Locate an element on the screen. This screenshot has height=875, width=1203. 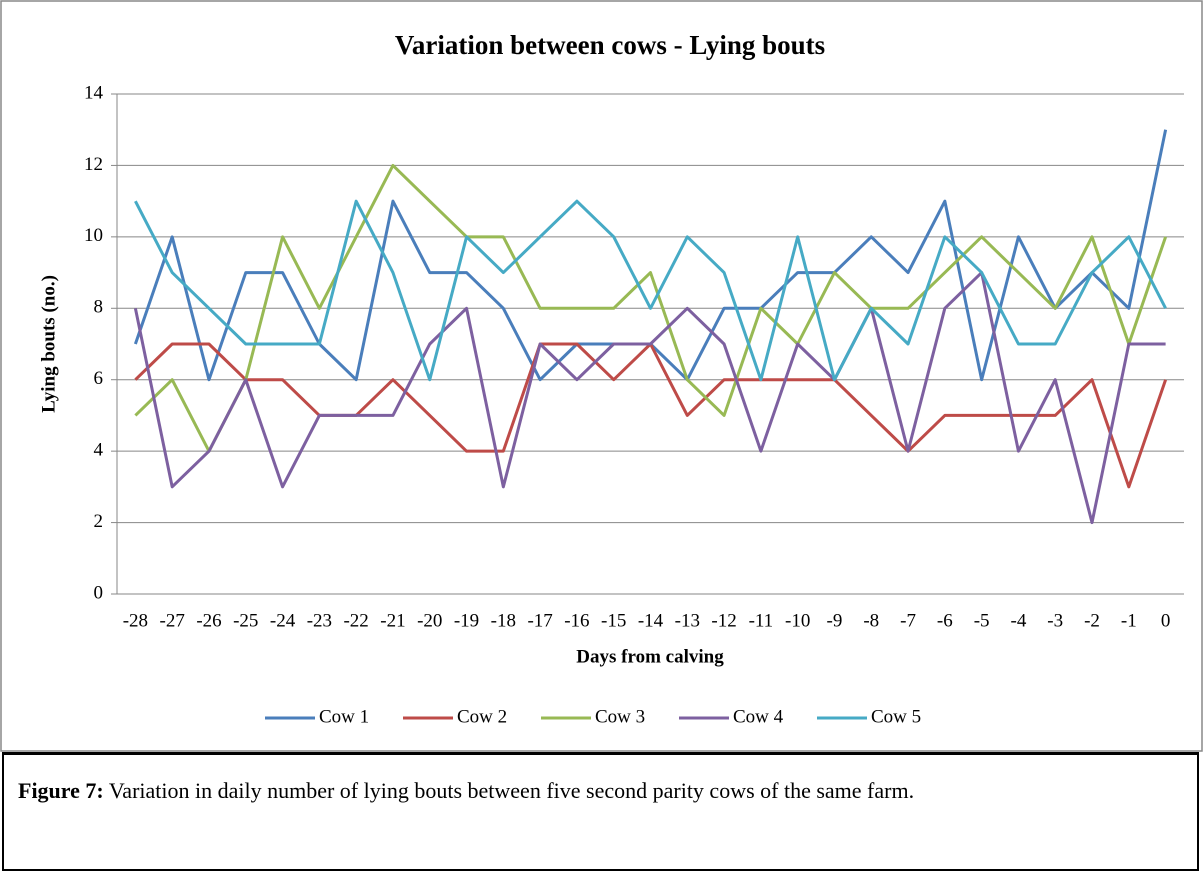
x-tick-label: -12 is located at coordinates (723, 620).